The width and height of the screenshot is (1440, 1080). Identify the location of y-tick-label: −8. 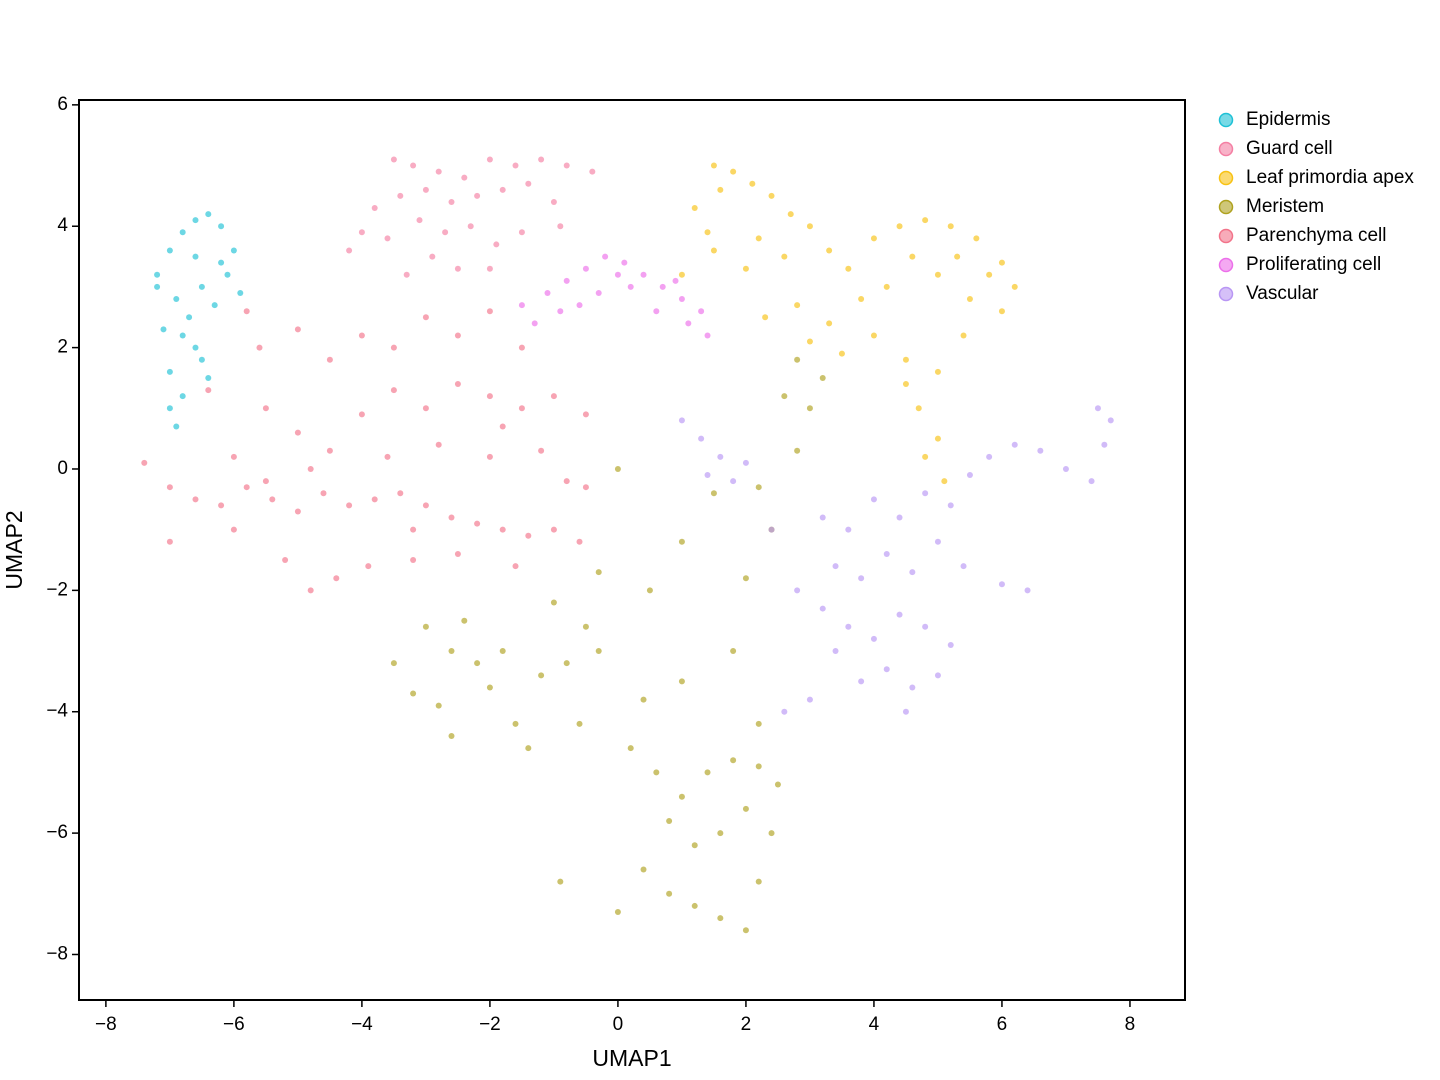
(57, 953).